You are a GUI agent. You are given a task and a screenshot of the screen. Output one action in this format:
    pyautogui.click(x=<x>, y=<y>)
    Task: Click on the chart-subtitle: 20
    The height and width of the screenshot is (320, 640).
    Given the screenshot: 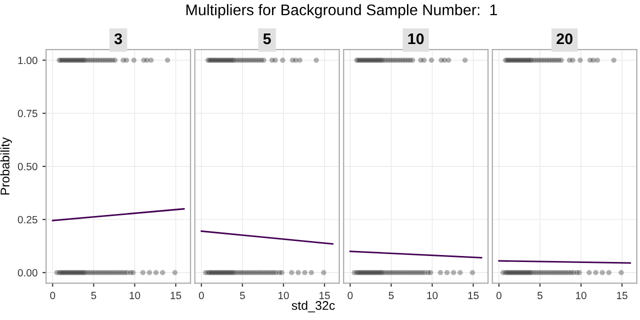 What is the action you would take?
    pyautogui.click(x=564, y=38)
    